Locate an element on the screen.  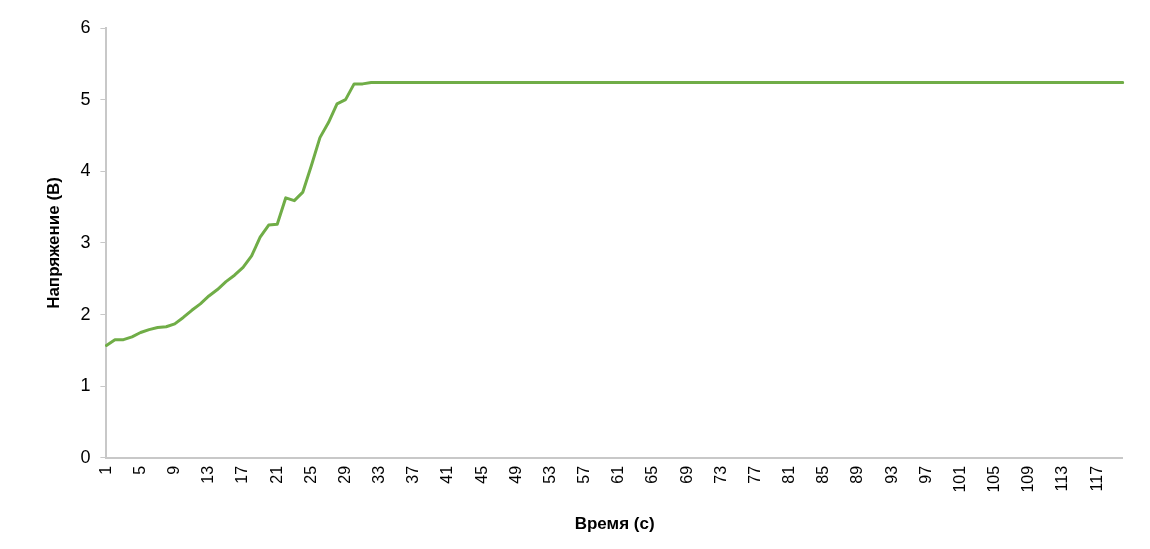
x-tick-label: 89 is located at coordinates (857, 474).